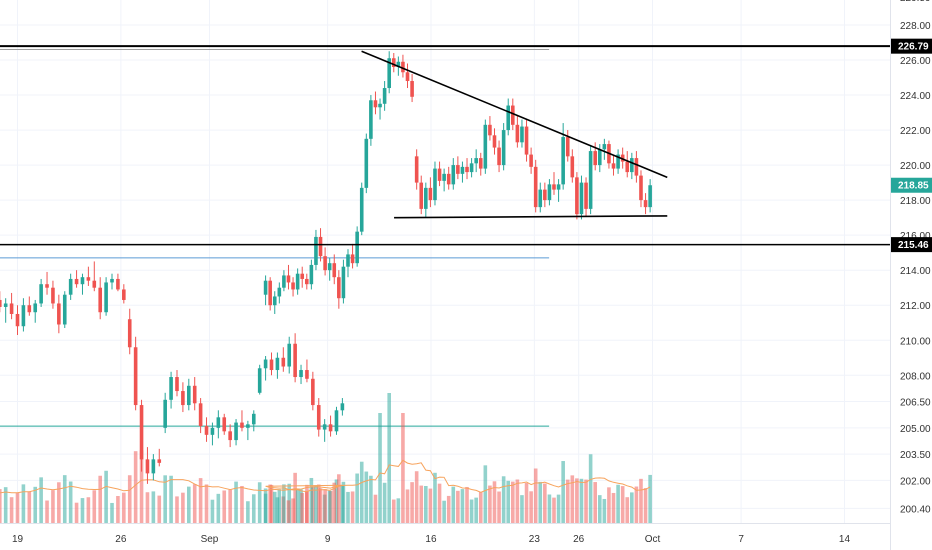  What do you see at coordinates (210, 539) in the screenshot?
I see `x-tick-label: Sep` at bounding box center [210, 539].